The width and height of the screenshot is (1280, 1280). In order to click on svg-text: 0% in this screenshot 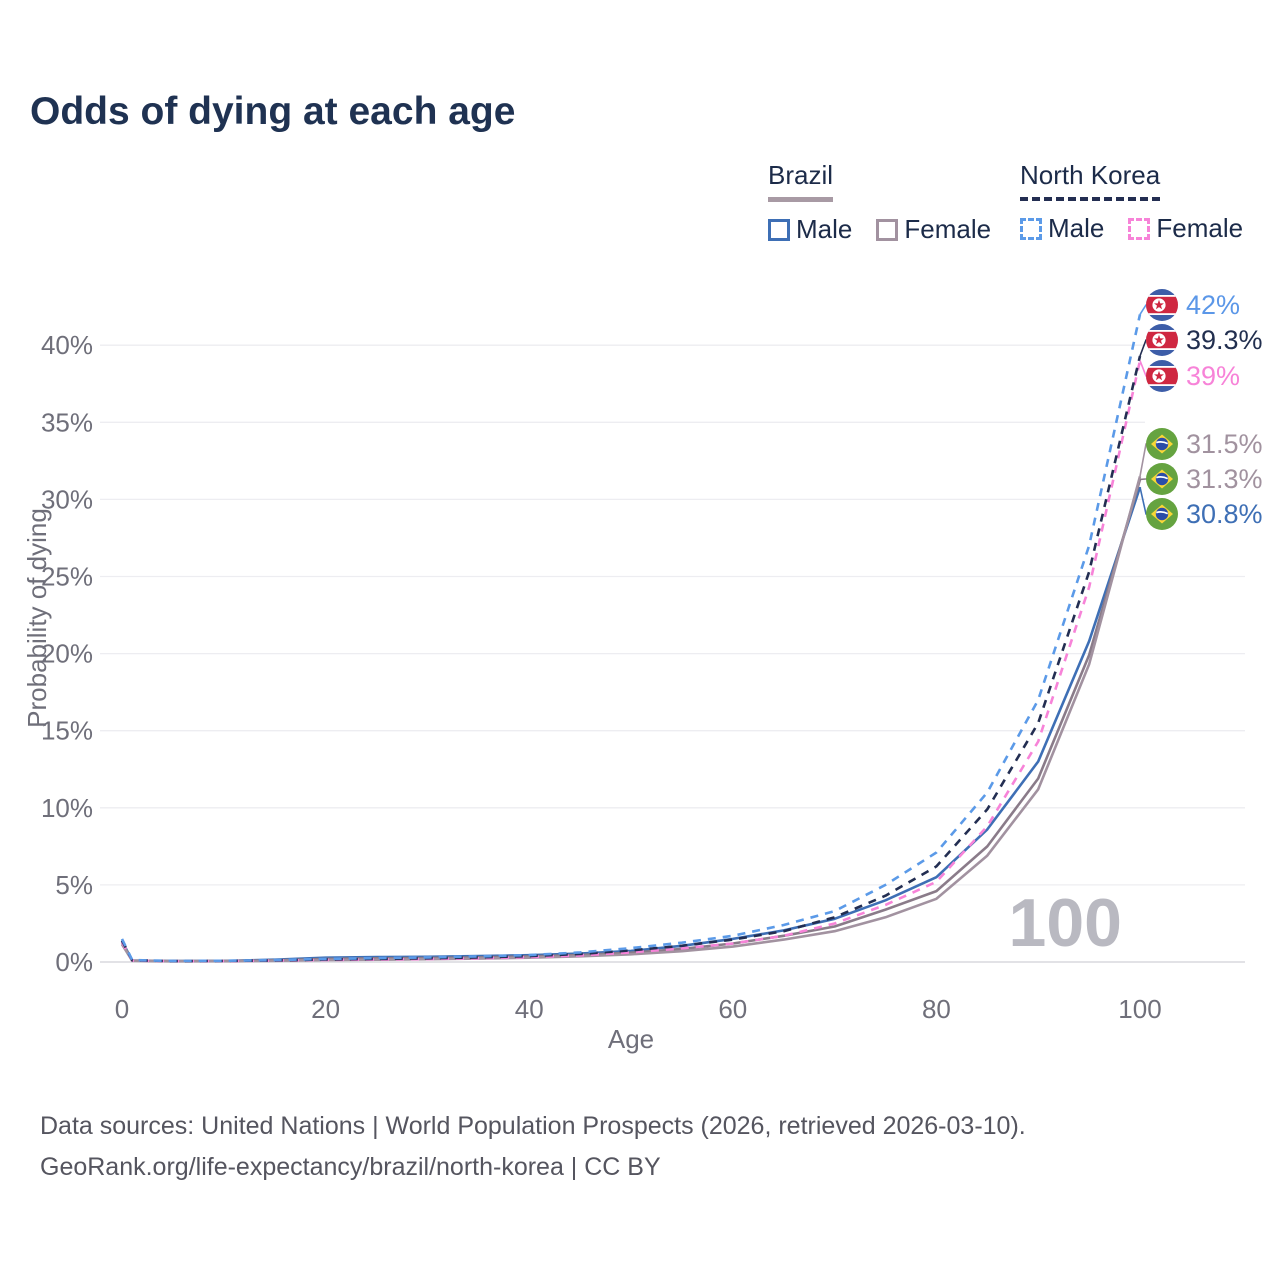, I will do `click(74, 962)`.